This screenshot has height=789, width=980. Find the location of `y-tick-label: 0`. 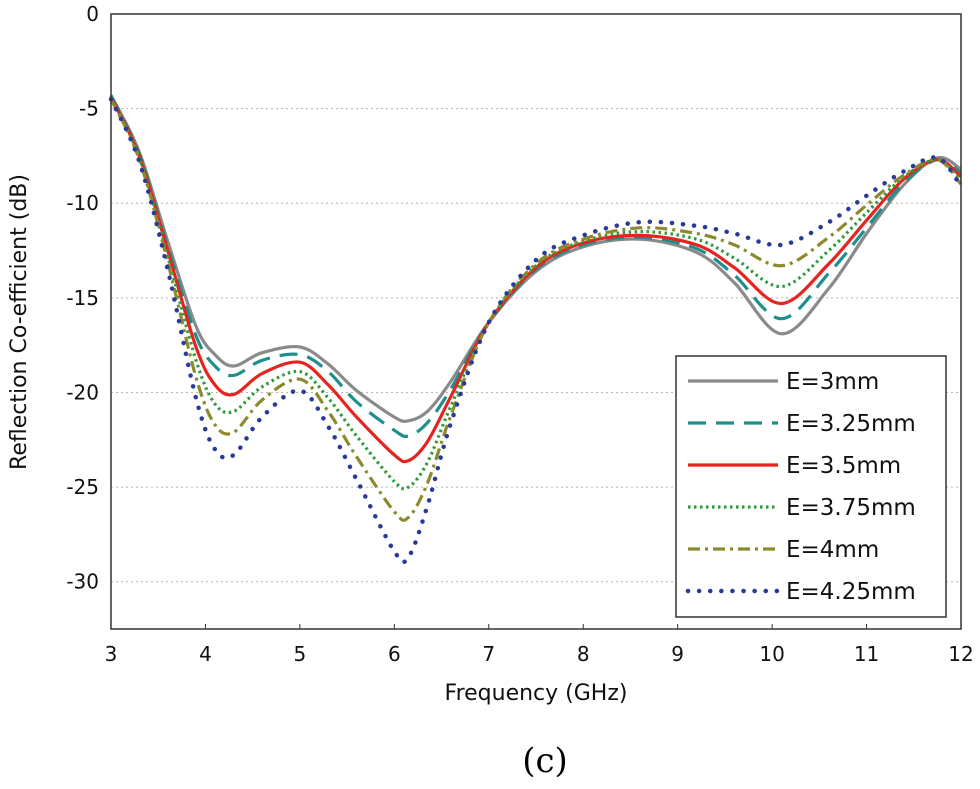

y-tick-label: 0 is located at coordinates (92, 14).